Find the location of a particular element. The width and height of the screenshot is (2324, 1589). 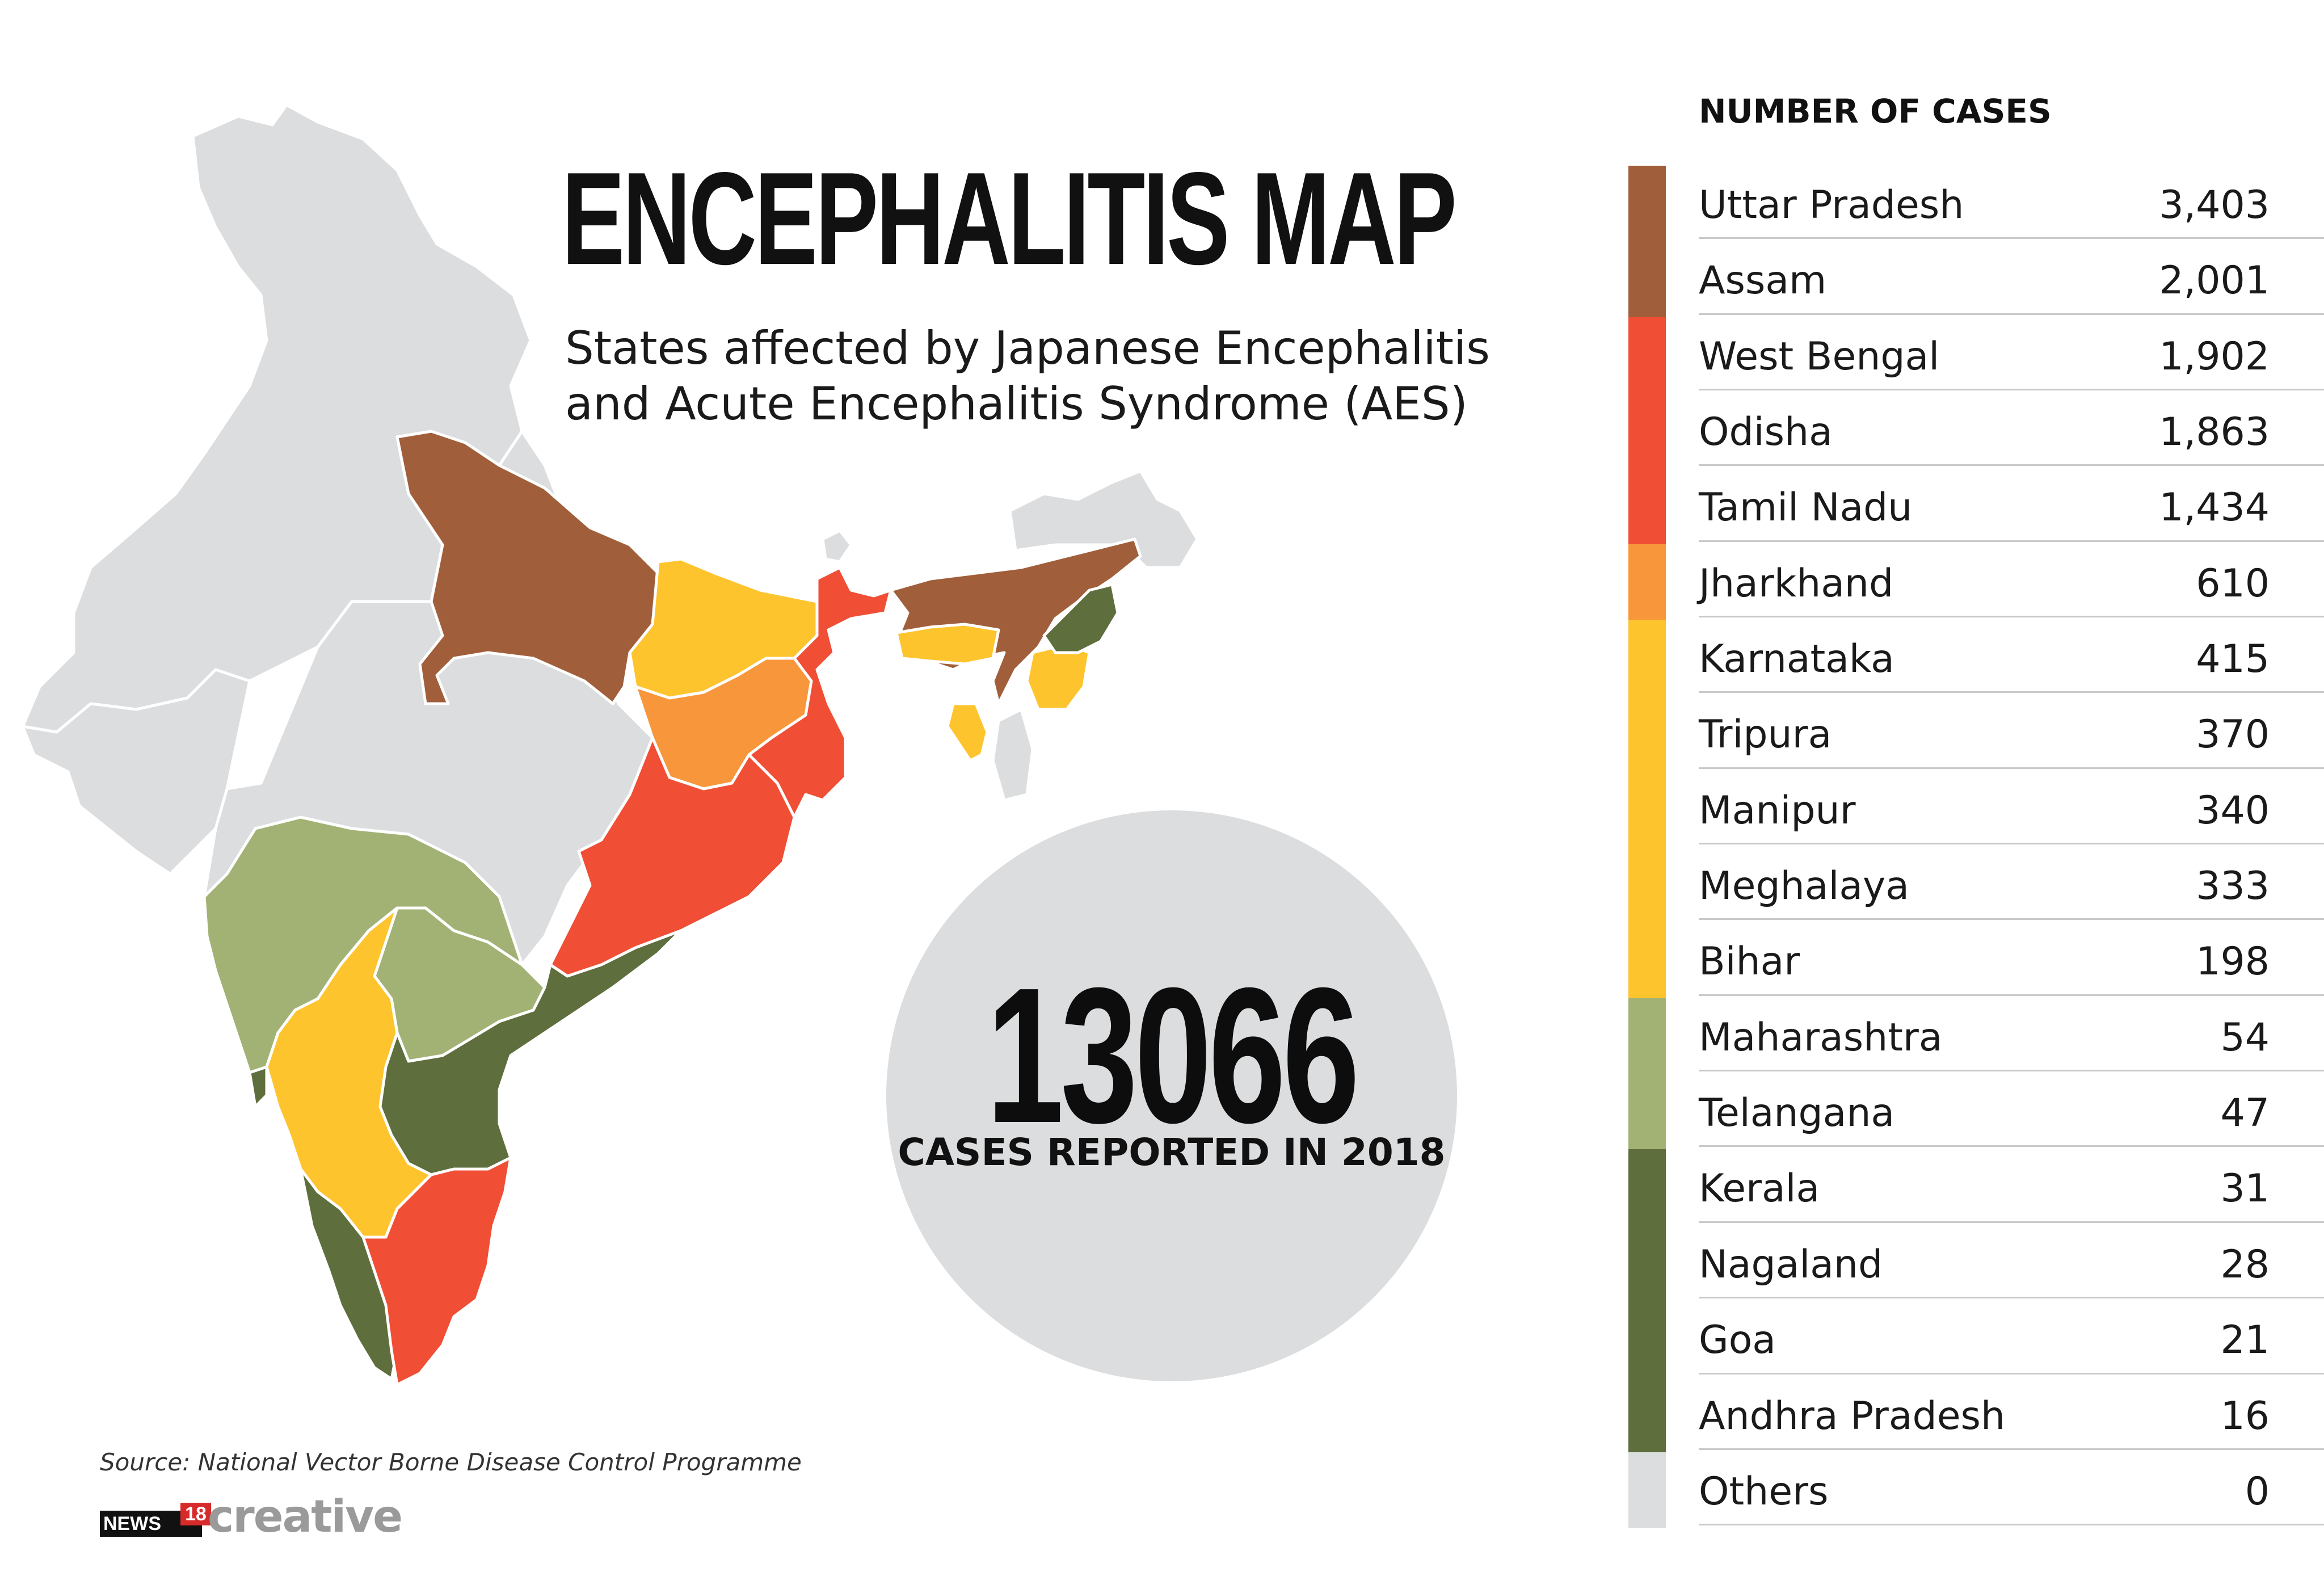

map-region-others-mizoram is located at coordinates (1012, 755).